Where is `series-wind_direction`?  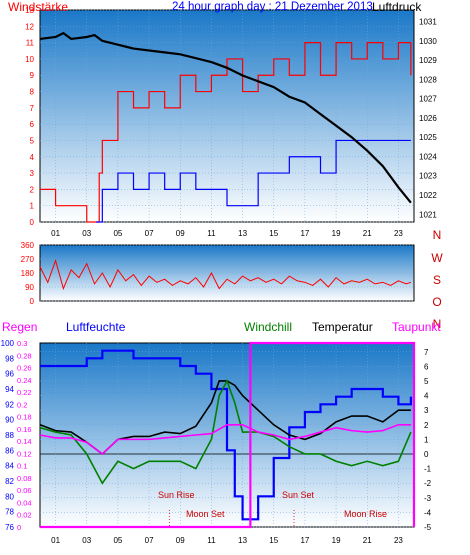
series-wind_direction is located at coordinates (225, 274).